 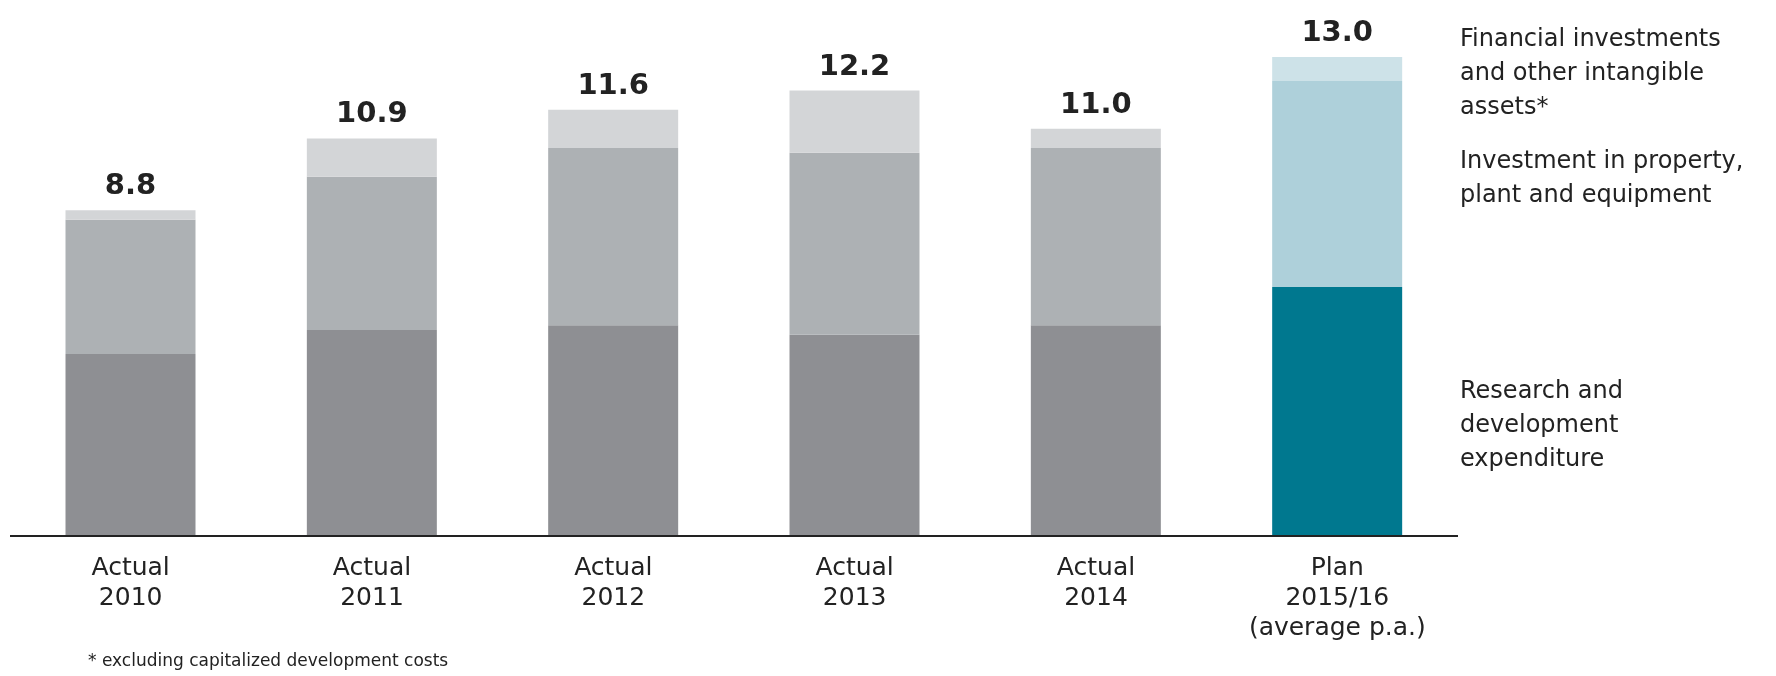 I want to click on annotation: 8.8, so click(x=130, y=184).